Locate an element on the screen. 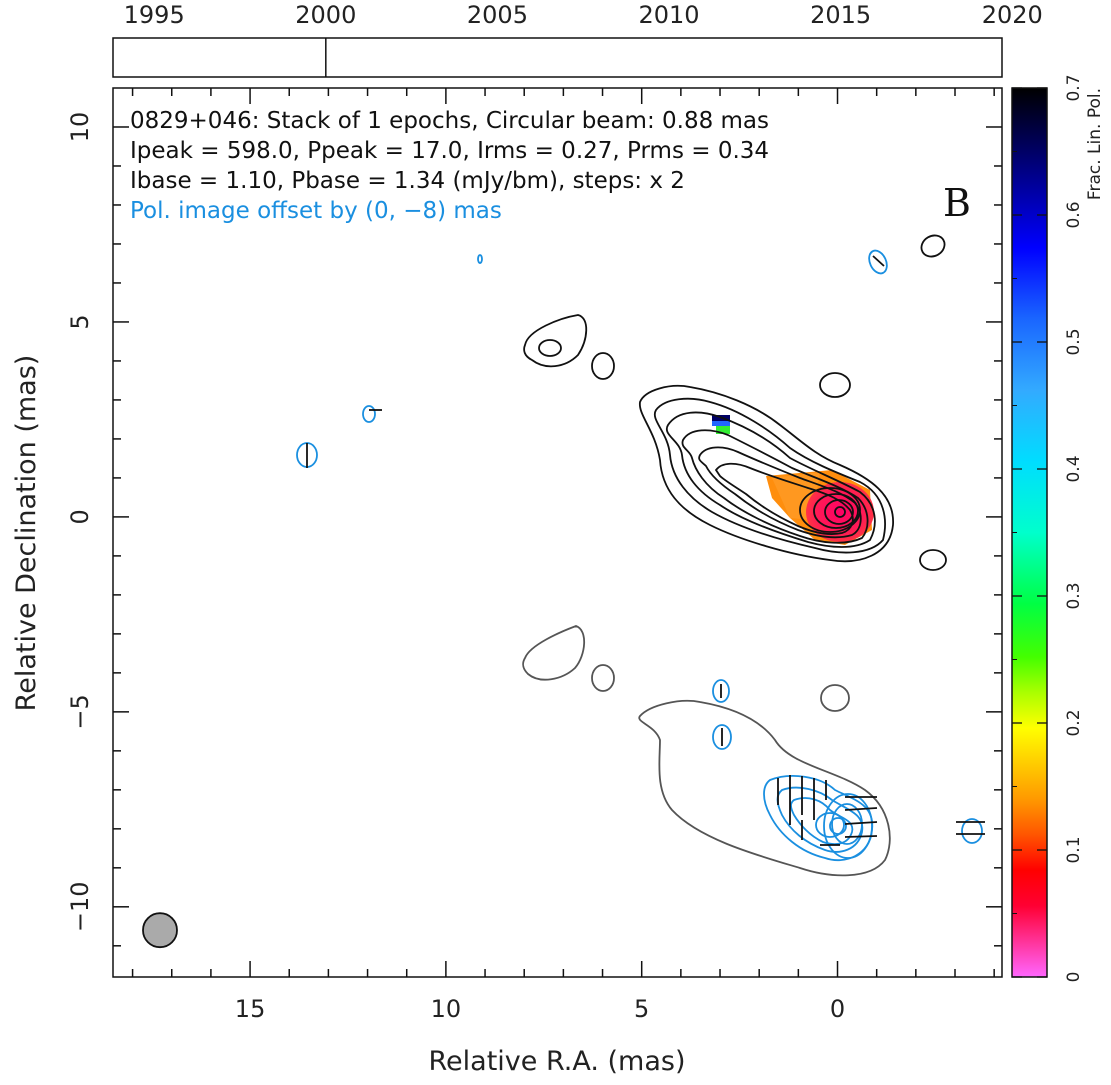 This screenshot has width=1111, height=1085. stokes-i-blob-ne-inner is located at coordinates (550, 348).